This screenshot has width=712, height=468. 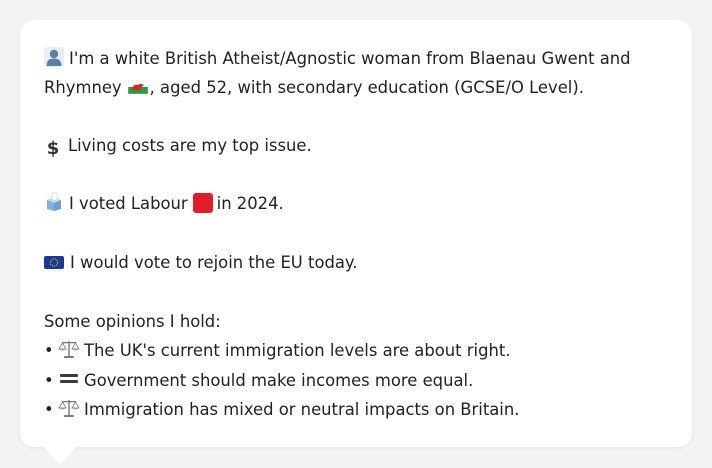 I want to click on vote-text-prefix: I voted Labour, so click(x=128, y=203).